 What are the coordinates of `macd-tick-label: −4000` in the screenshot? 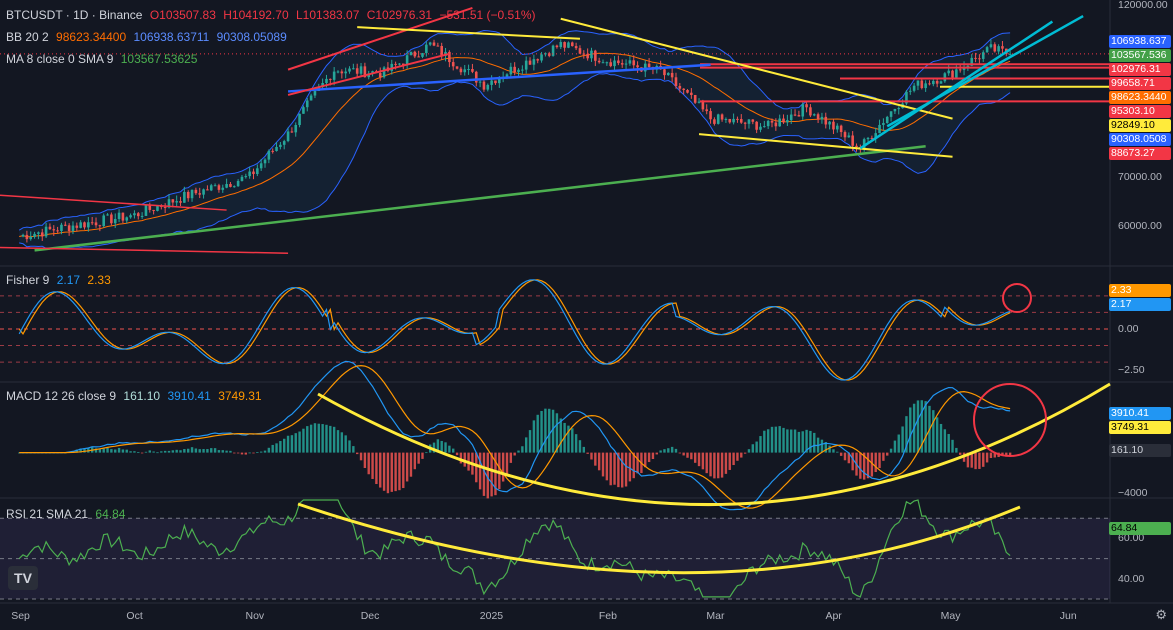 It's located at (1133, 492).